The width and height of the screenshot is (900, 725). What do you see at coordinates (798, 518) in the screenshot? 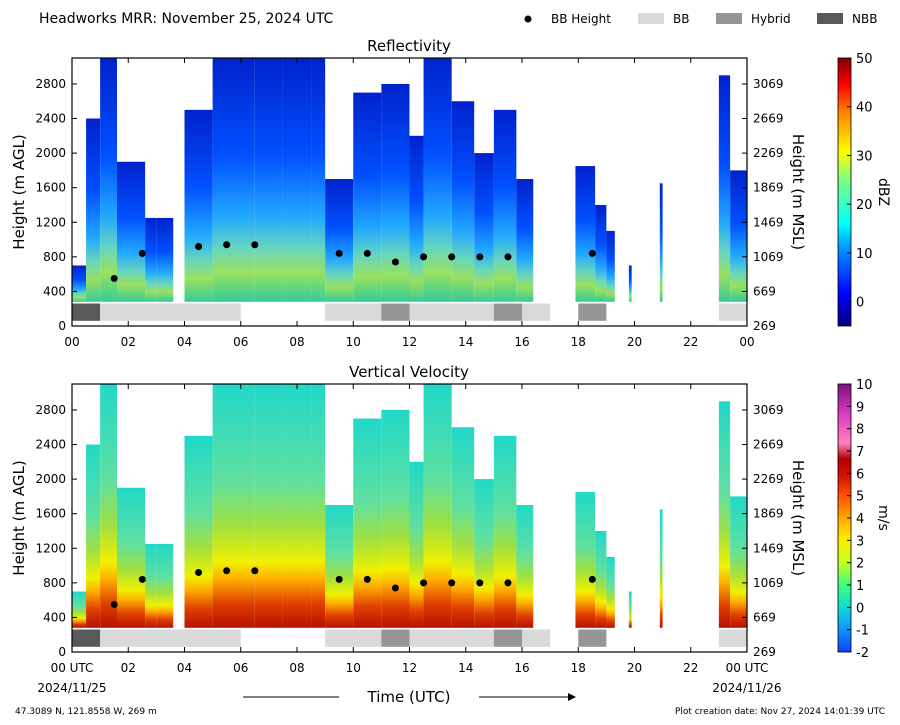
I see `panel2-y2label: Height (m MSL)` at bounding box center [798, 518].